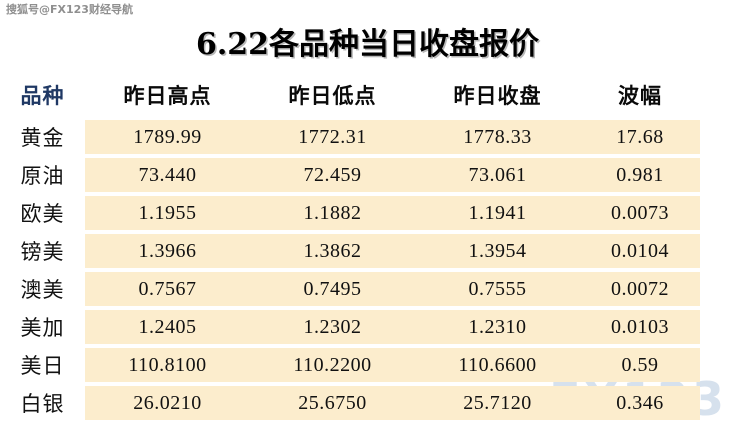 The width and height of the screenshot is (735, 443). What do you see at coordinates (42, 290) in the screenshot?
I see `cell-instrument: 澳美` at bounding box center [42, 290].